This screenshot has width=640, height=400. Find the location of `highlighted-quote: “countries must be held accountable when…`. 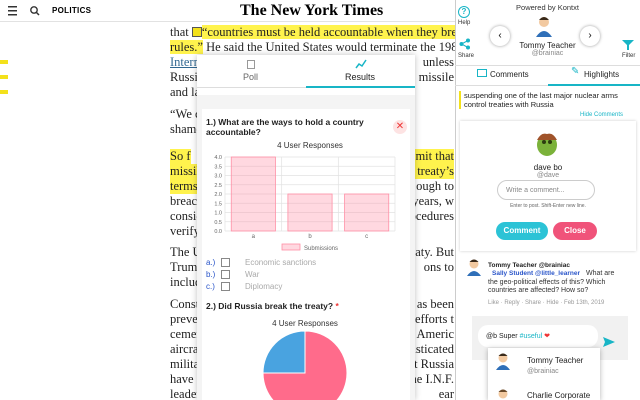

highlighted-quote: “countries must be held accountable when… is located at coordinates (344, 32).